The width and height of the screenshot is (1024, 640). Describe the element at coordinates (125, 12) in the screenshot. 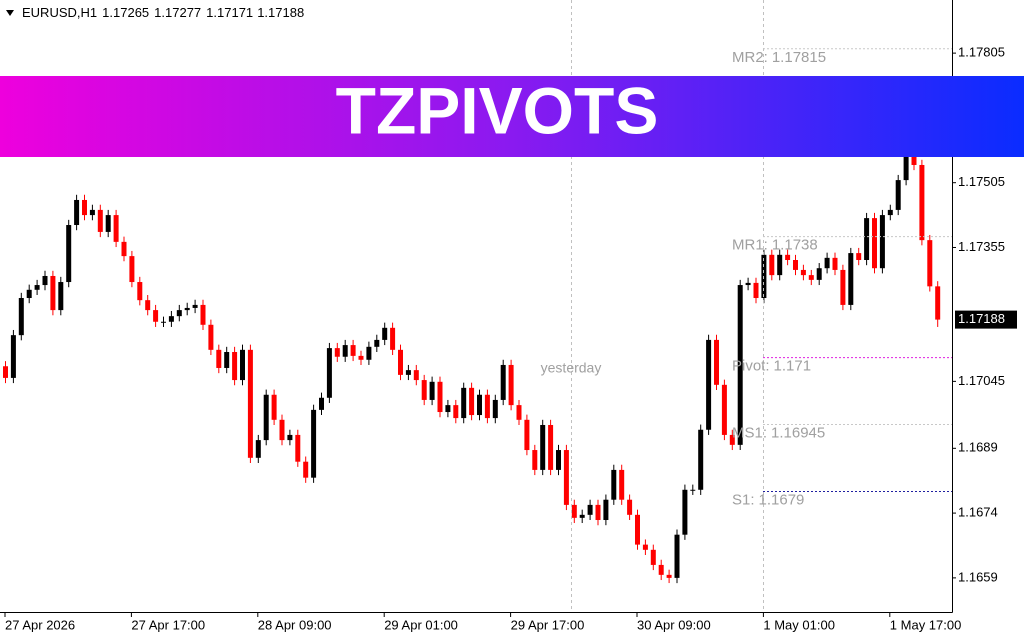

I see `header-open: 1.17265` at that location.